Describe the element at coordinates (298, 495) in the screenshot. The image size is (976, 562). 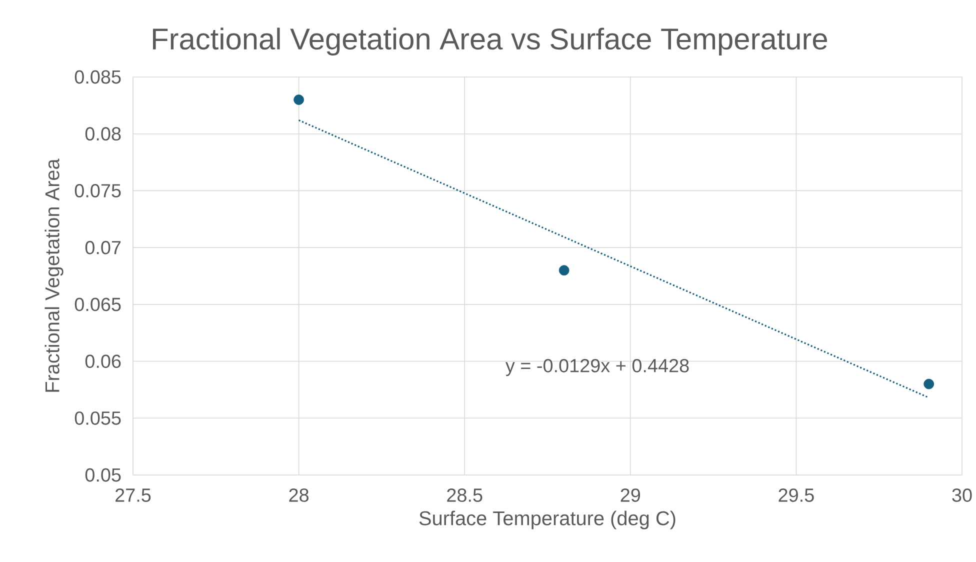
I see `x-tick-label: 28` at that location.